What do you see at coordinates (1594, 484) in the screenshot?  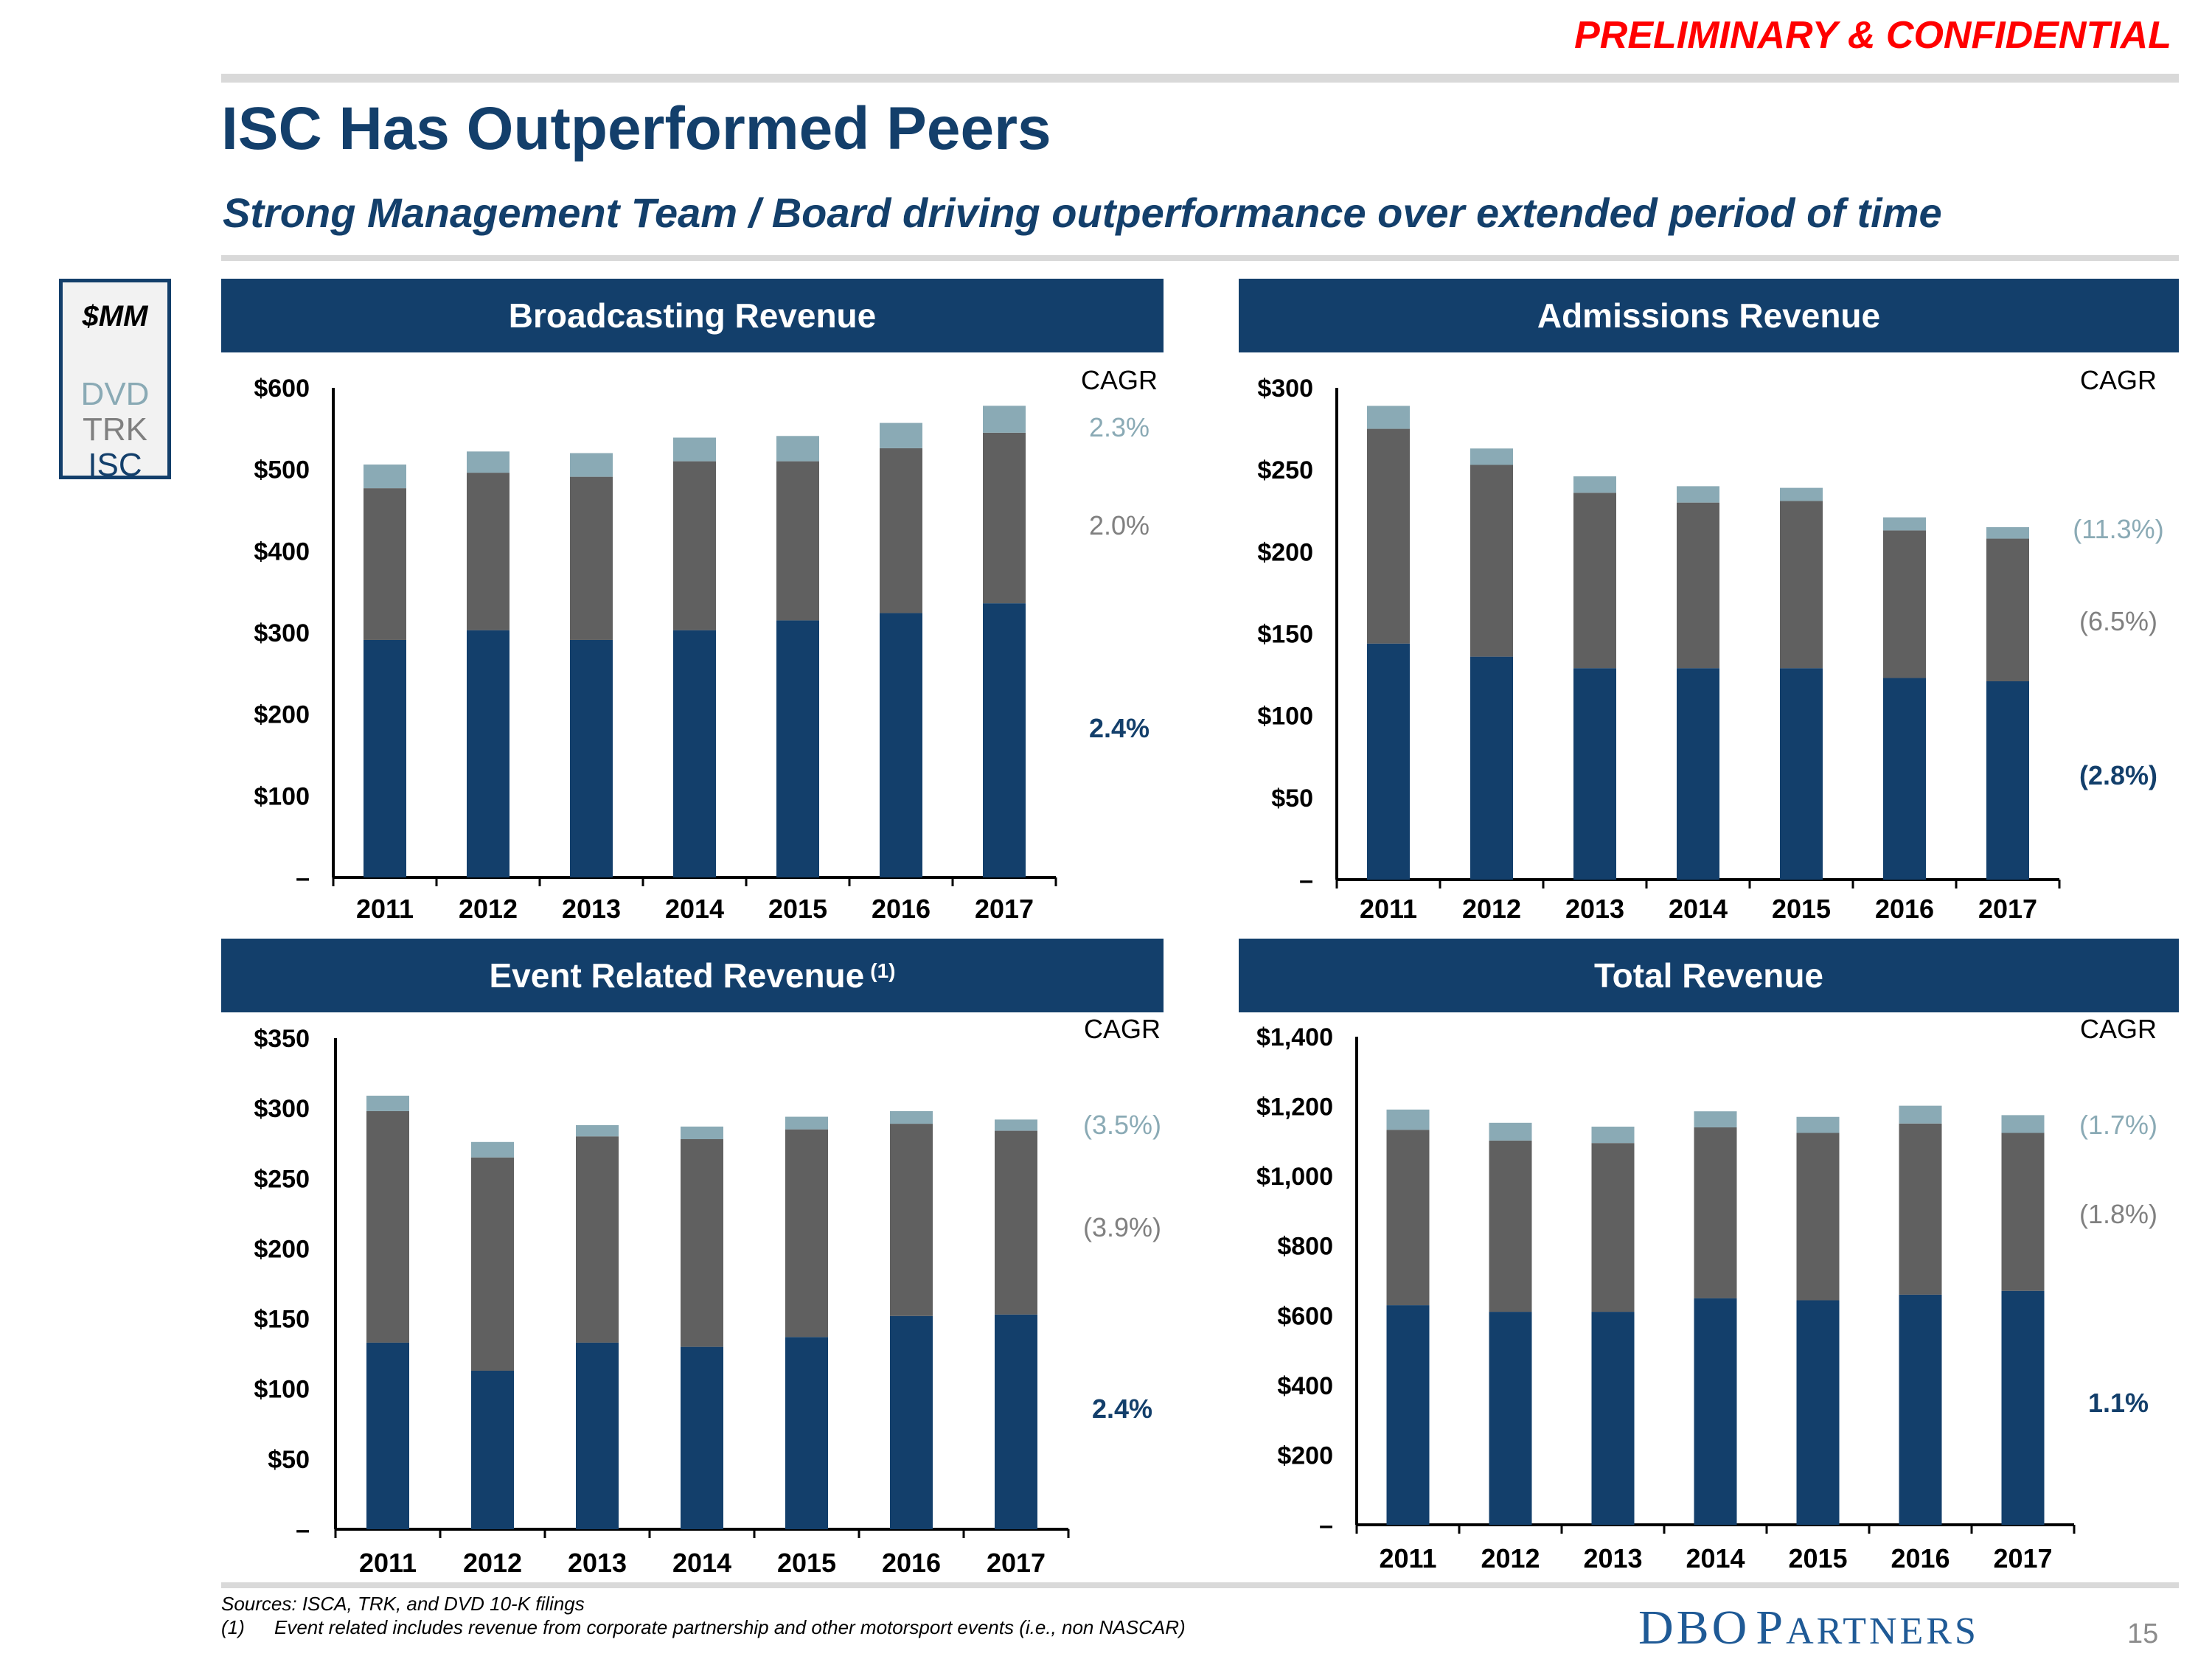 I see `admissions-bar-dvd-2013` at bounding box center [1594, 484].